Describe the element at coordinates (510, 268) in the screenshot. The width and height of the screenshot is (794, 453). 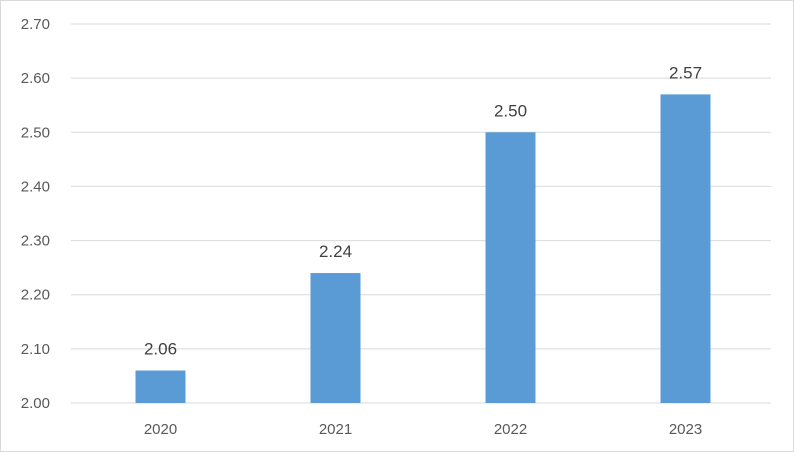
I see `bar-2022` at that location.